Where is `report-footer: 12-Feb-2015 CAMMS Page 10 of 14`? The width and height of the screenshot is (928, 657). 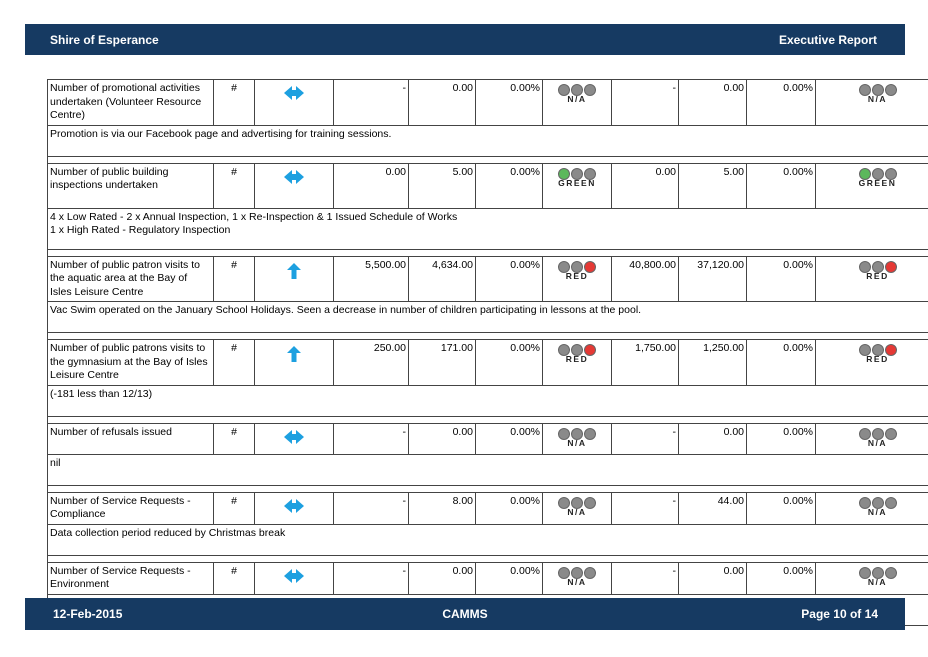
report-footer: 12-Feb-2015 CAMMS Page 10 of 14 is located at coordinates (465, 614).